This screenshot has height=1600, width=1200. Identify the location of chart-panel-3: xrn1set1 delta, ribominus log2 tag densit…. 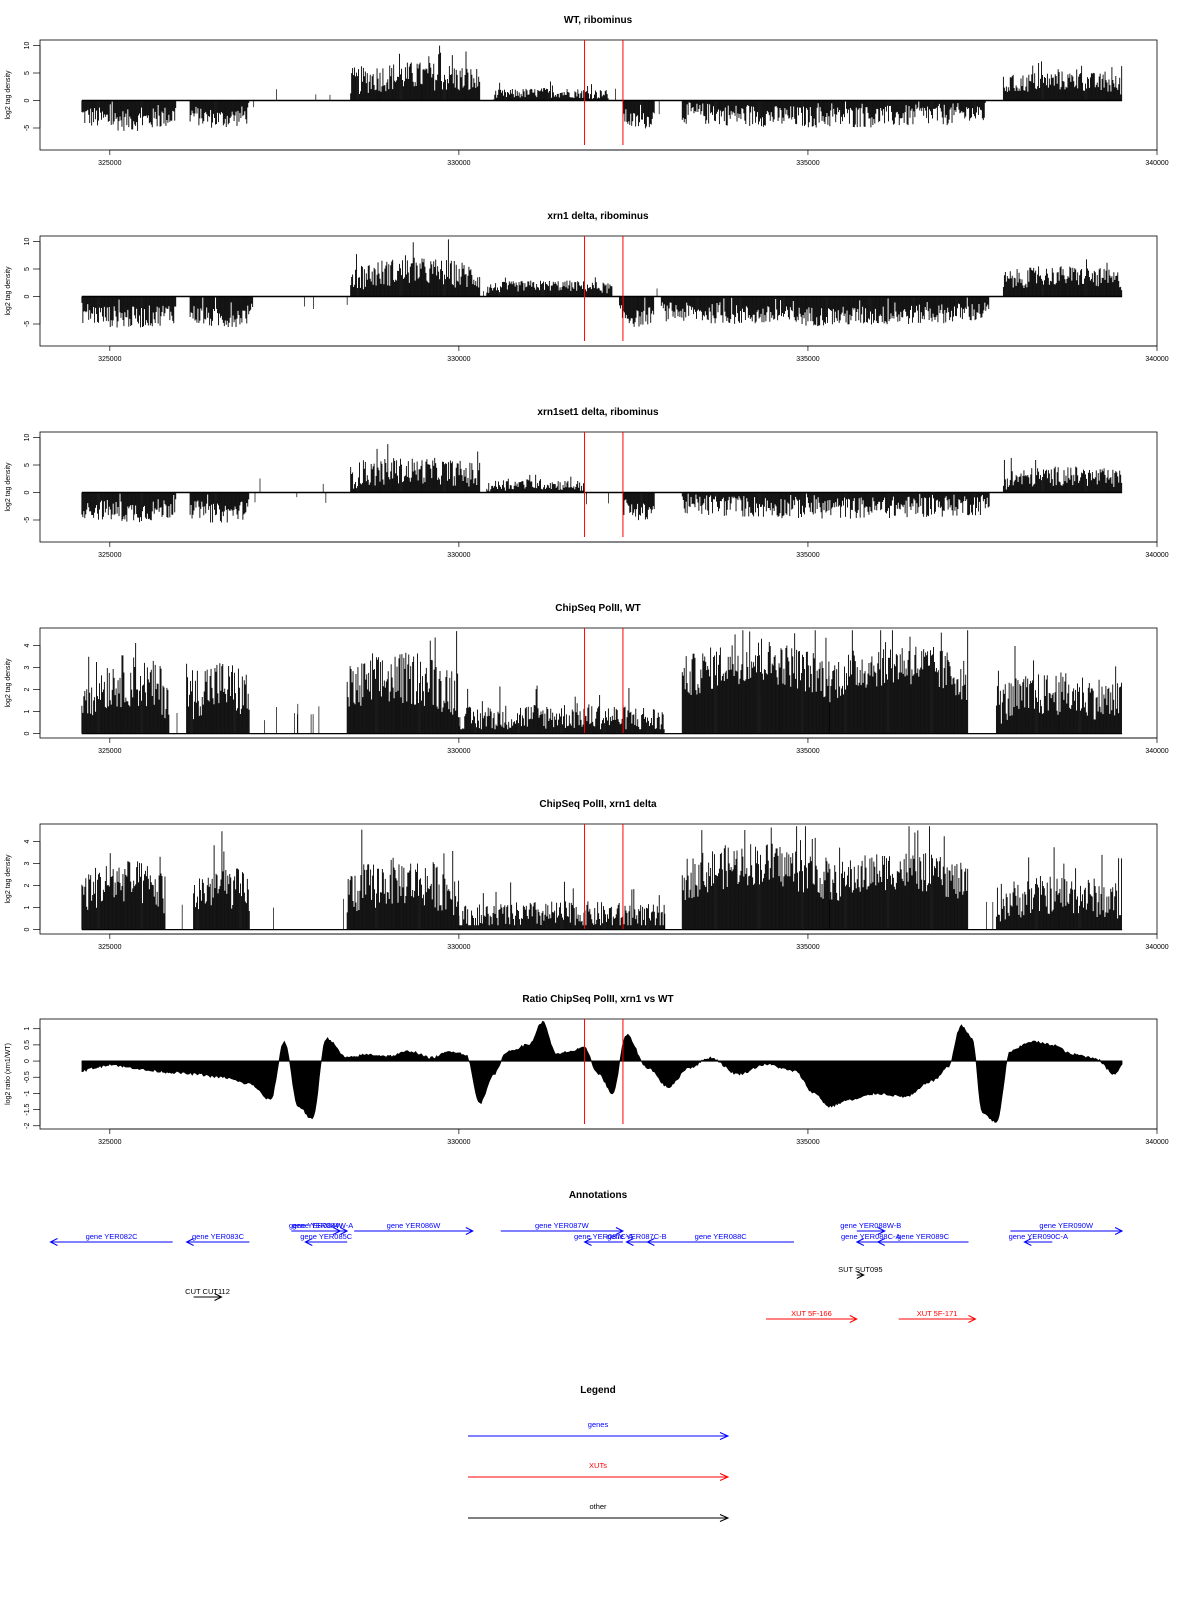
(587, 483).